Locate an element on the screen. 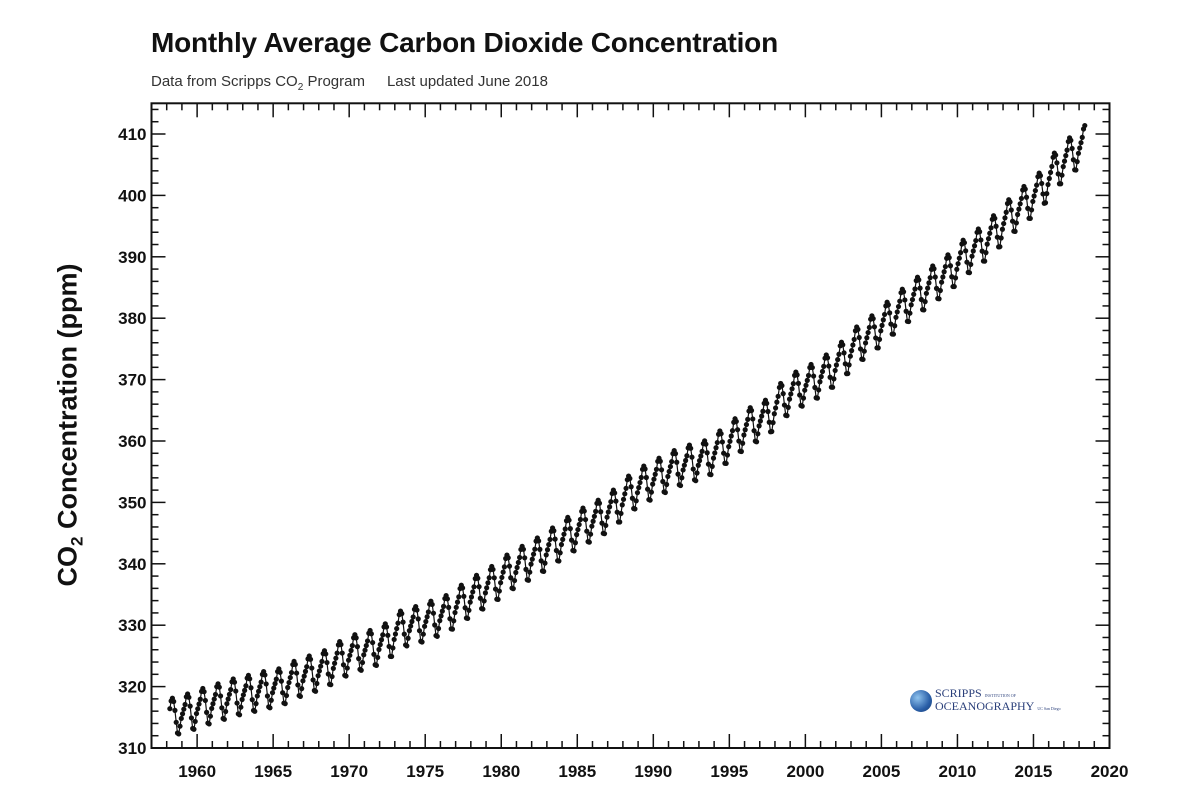 This screenshot has width=1188, height=800. y-tick-label: 410 is located at coordinates (132, 134).